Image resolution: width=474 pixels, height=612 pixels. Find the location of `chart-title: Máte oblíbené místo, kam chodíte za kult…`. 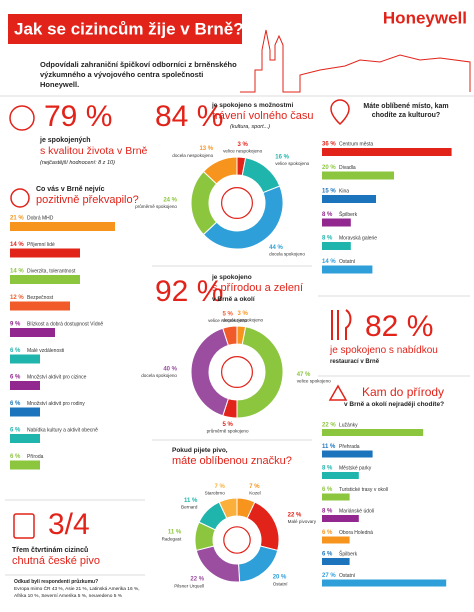

chart-title: Máte oblíbené místo, kam chodíte za kult… is located at coordinates (406, 111).